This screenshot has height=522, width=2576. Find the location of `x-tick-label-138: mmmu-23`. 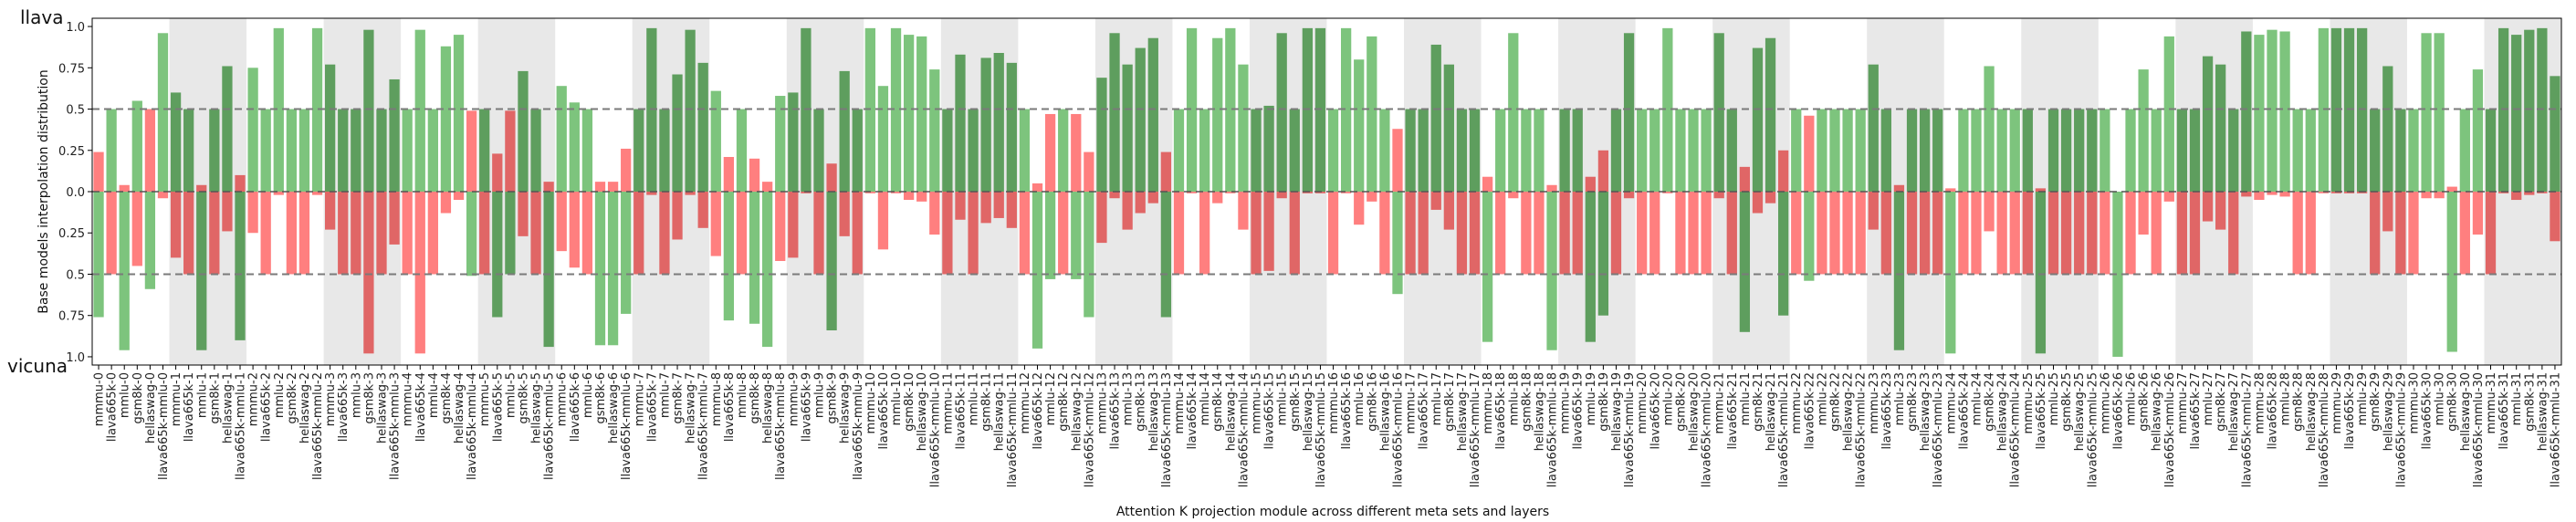

x-tick-label-138: mmmu-23 is located at coordinates (1874, 402).